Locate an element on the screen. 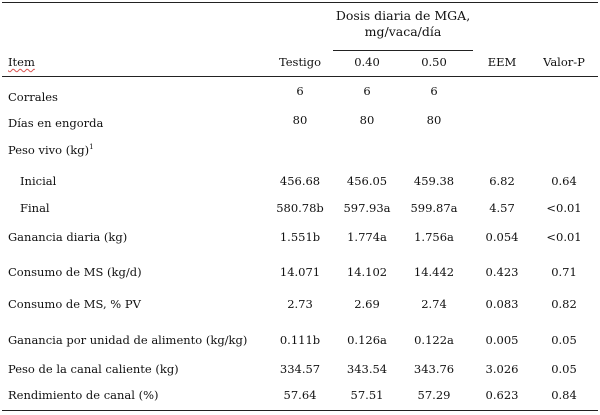  table-cell: 0.423 is located at coordinates (502, 272).